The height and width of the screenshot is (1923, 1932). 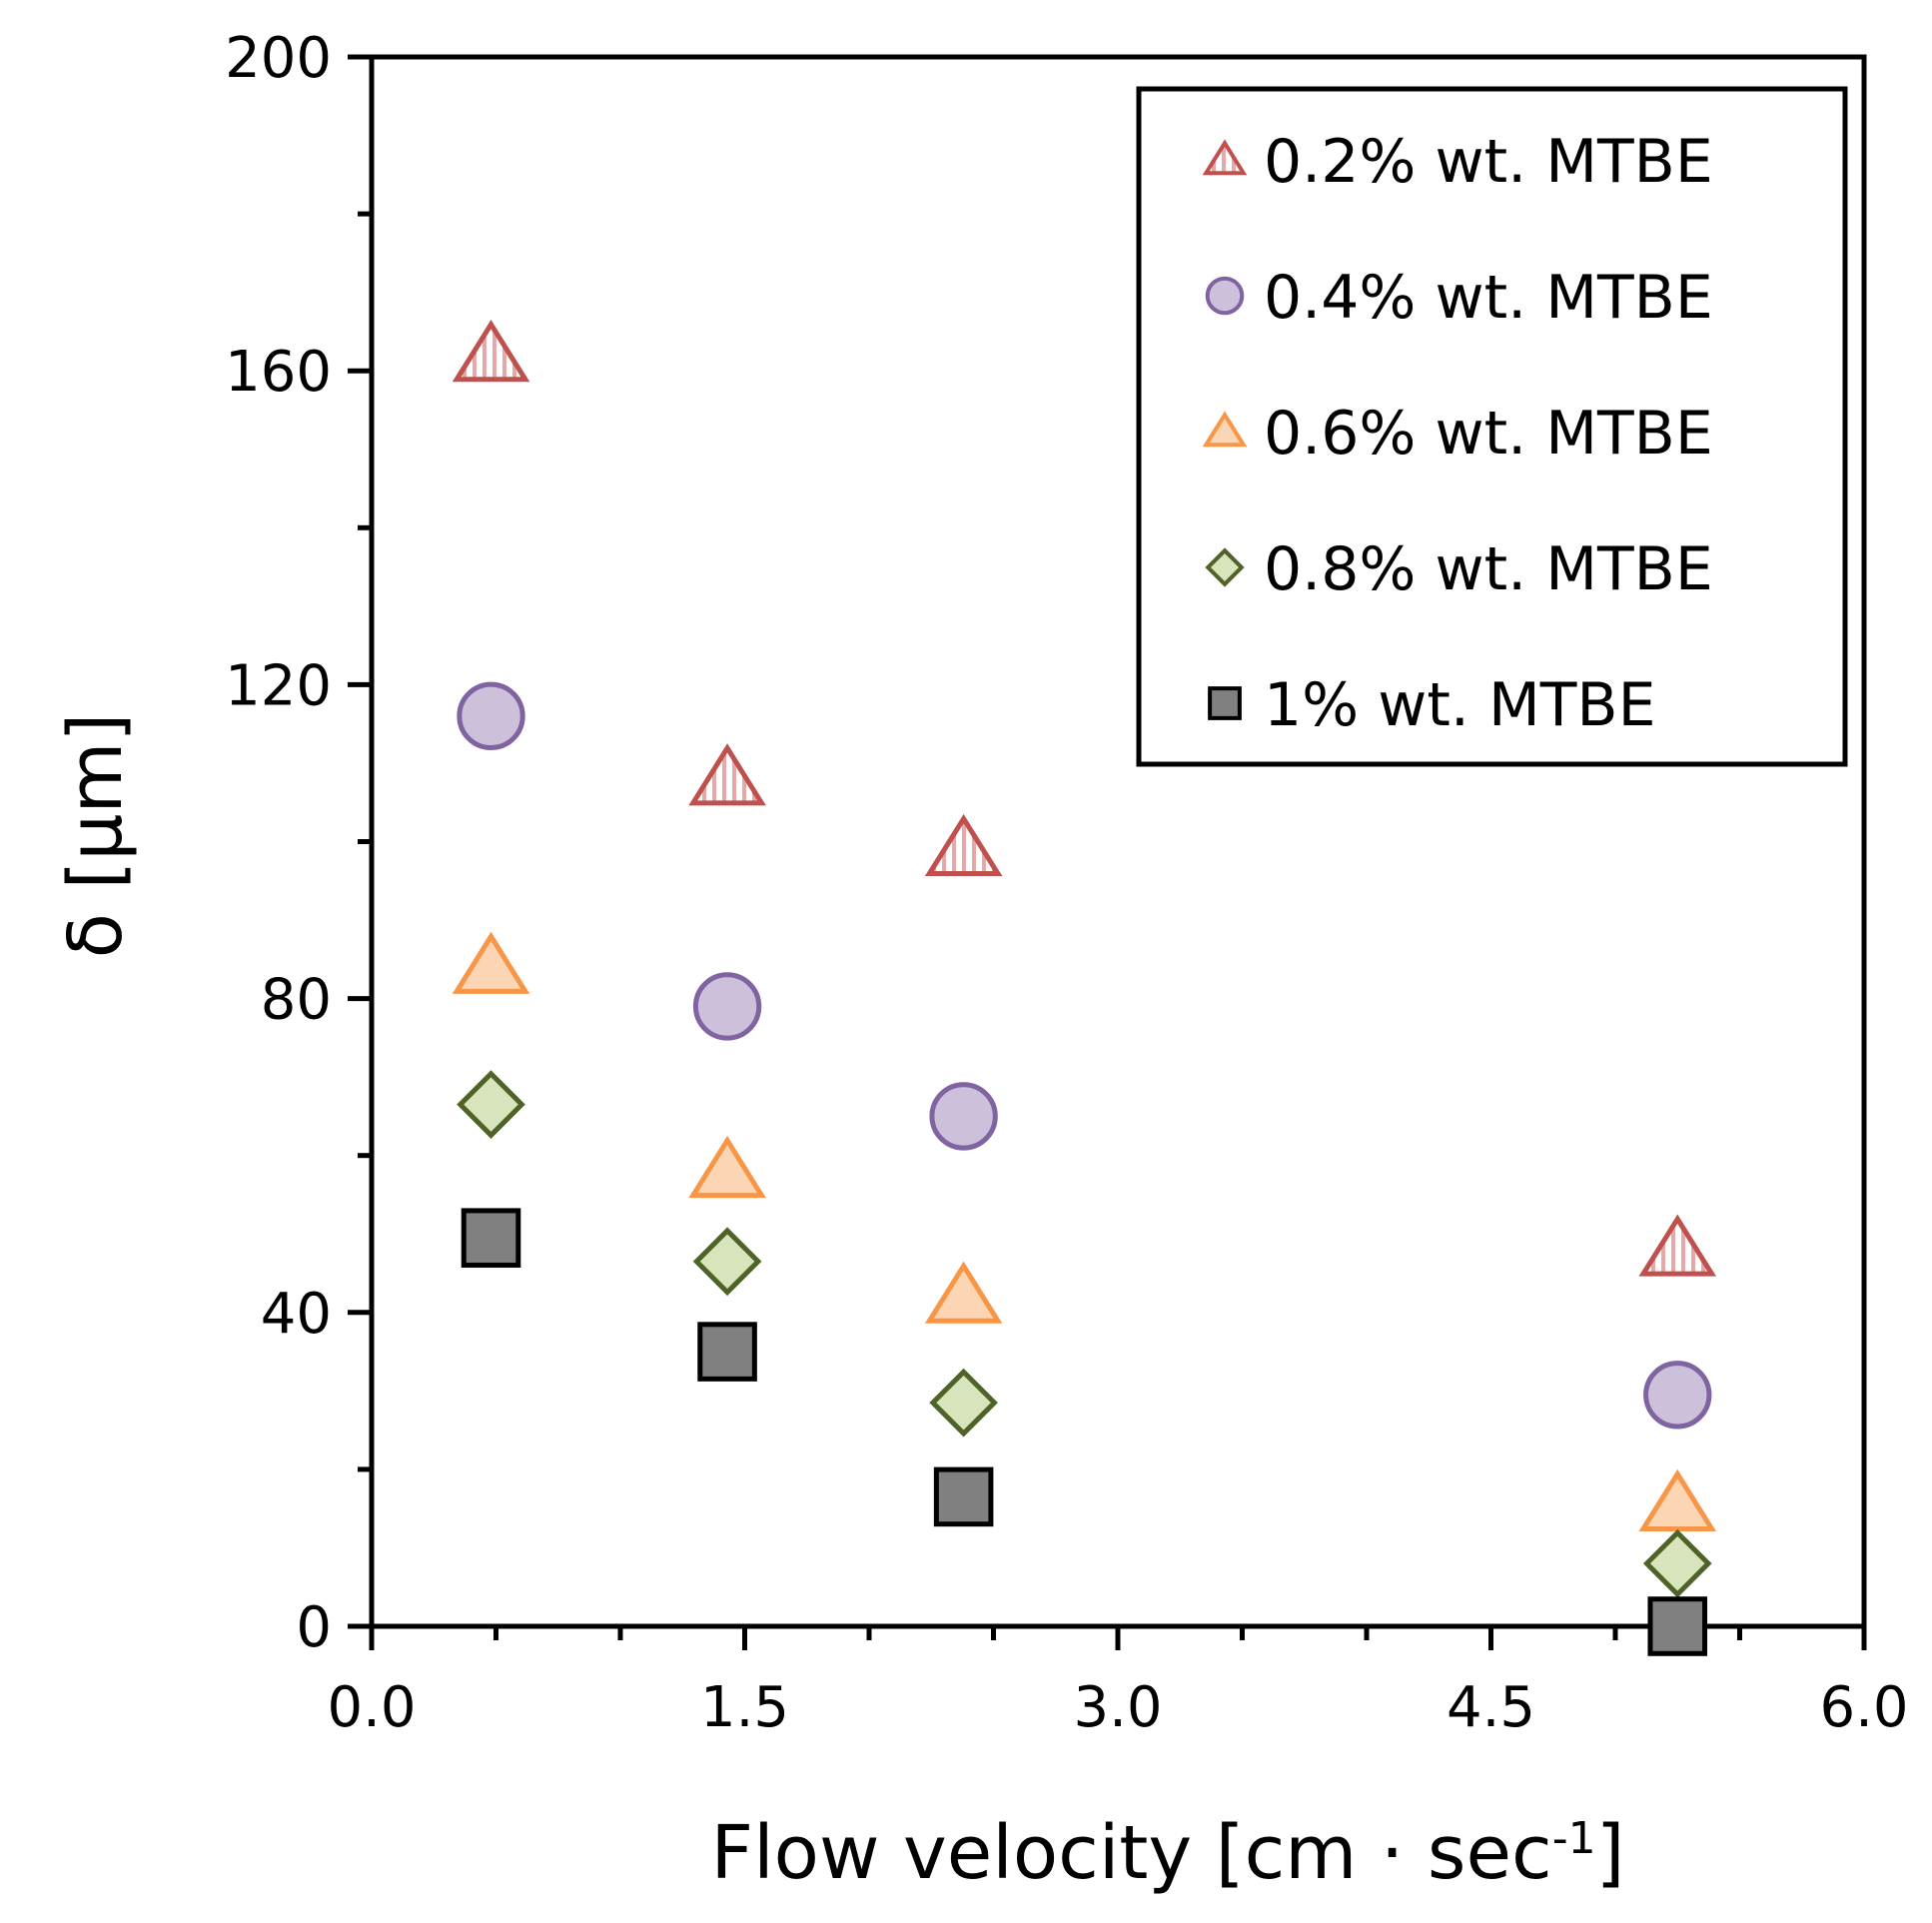 What do you see at coordinates (1610, 1853) in the screenshot?
I see `x-axis-title-end: ]` at bounding box center [1610, 1853].